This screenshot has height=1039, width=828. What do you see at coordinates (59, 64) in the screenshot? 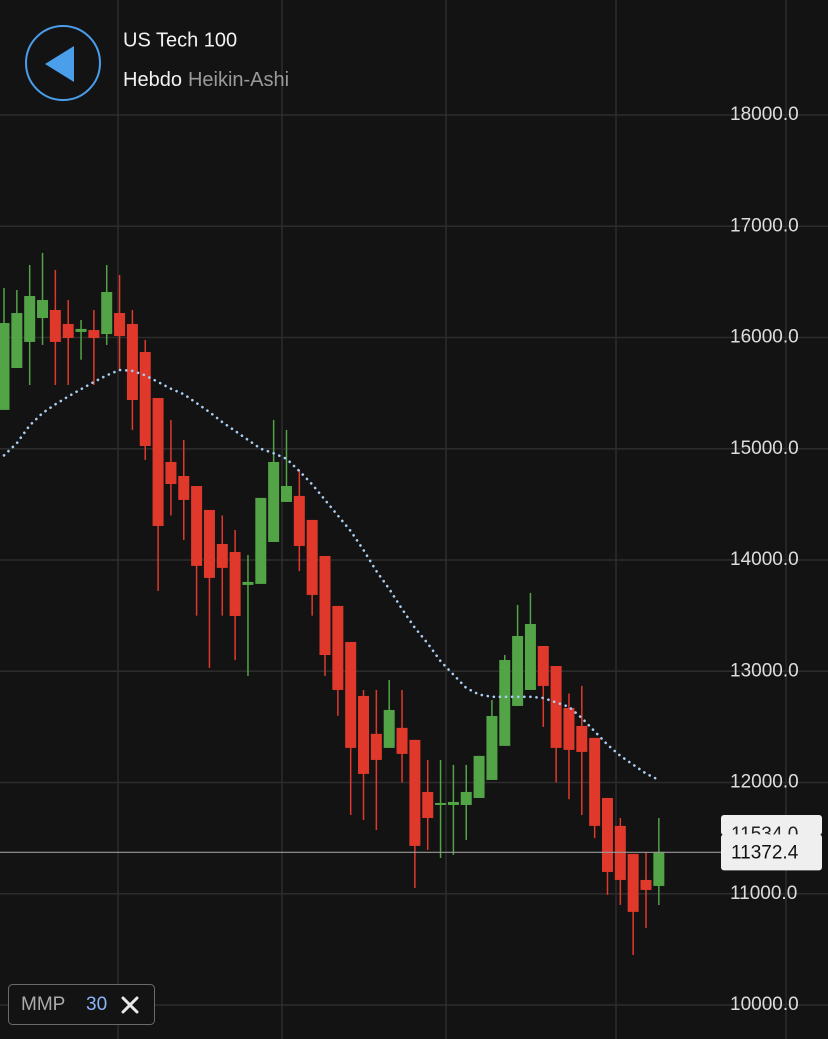
I see `back-arrow` at bounding box center [59, 64].